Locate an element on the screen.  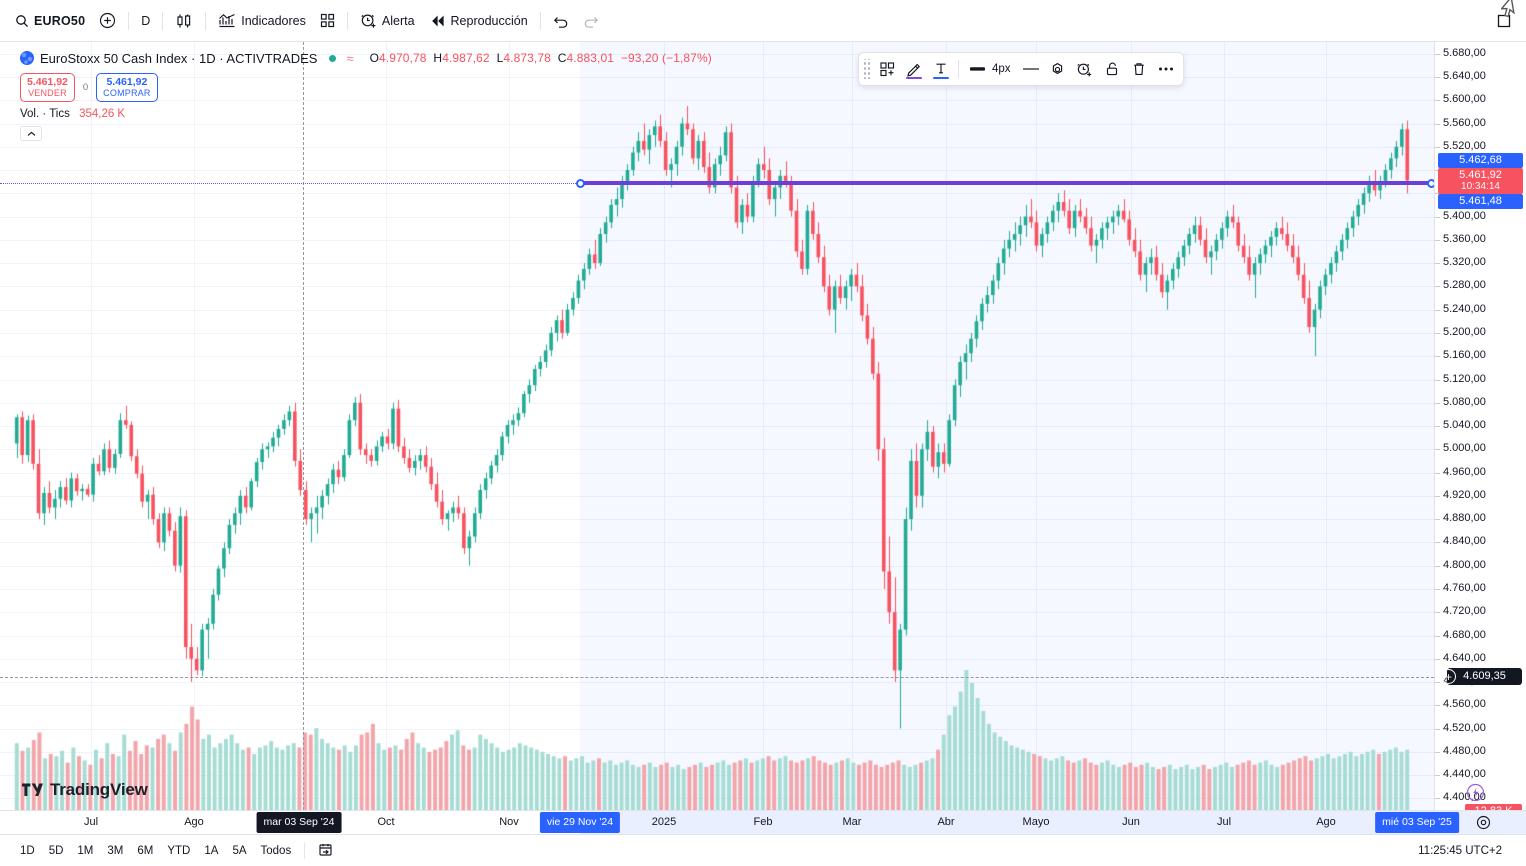
lightning-badge-icon is located at coordinates (1475, 792).